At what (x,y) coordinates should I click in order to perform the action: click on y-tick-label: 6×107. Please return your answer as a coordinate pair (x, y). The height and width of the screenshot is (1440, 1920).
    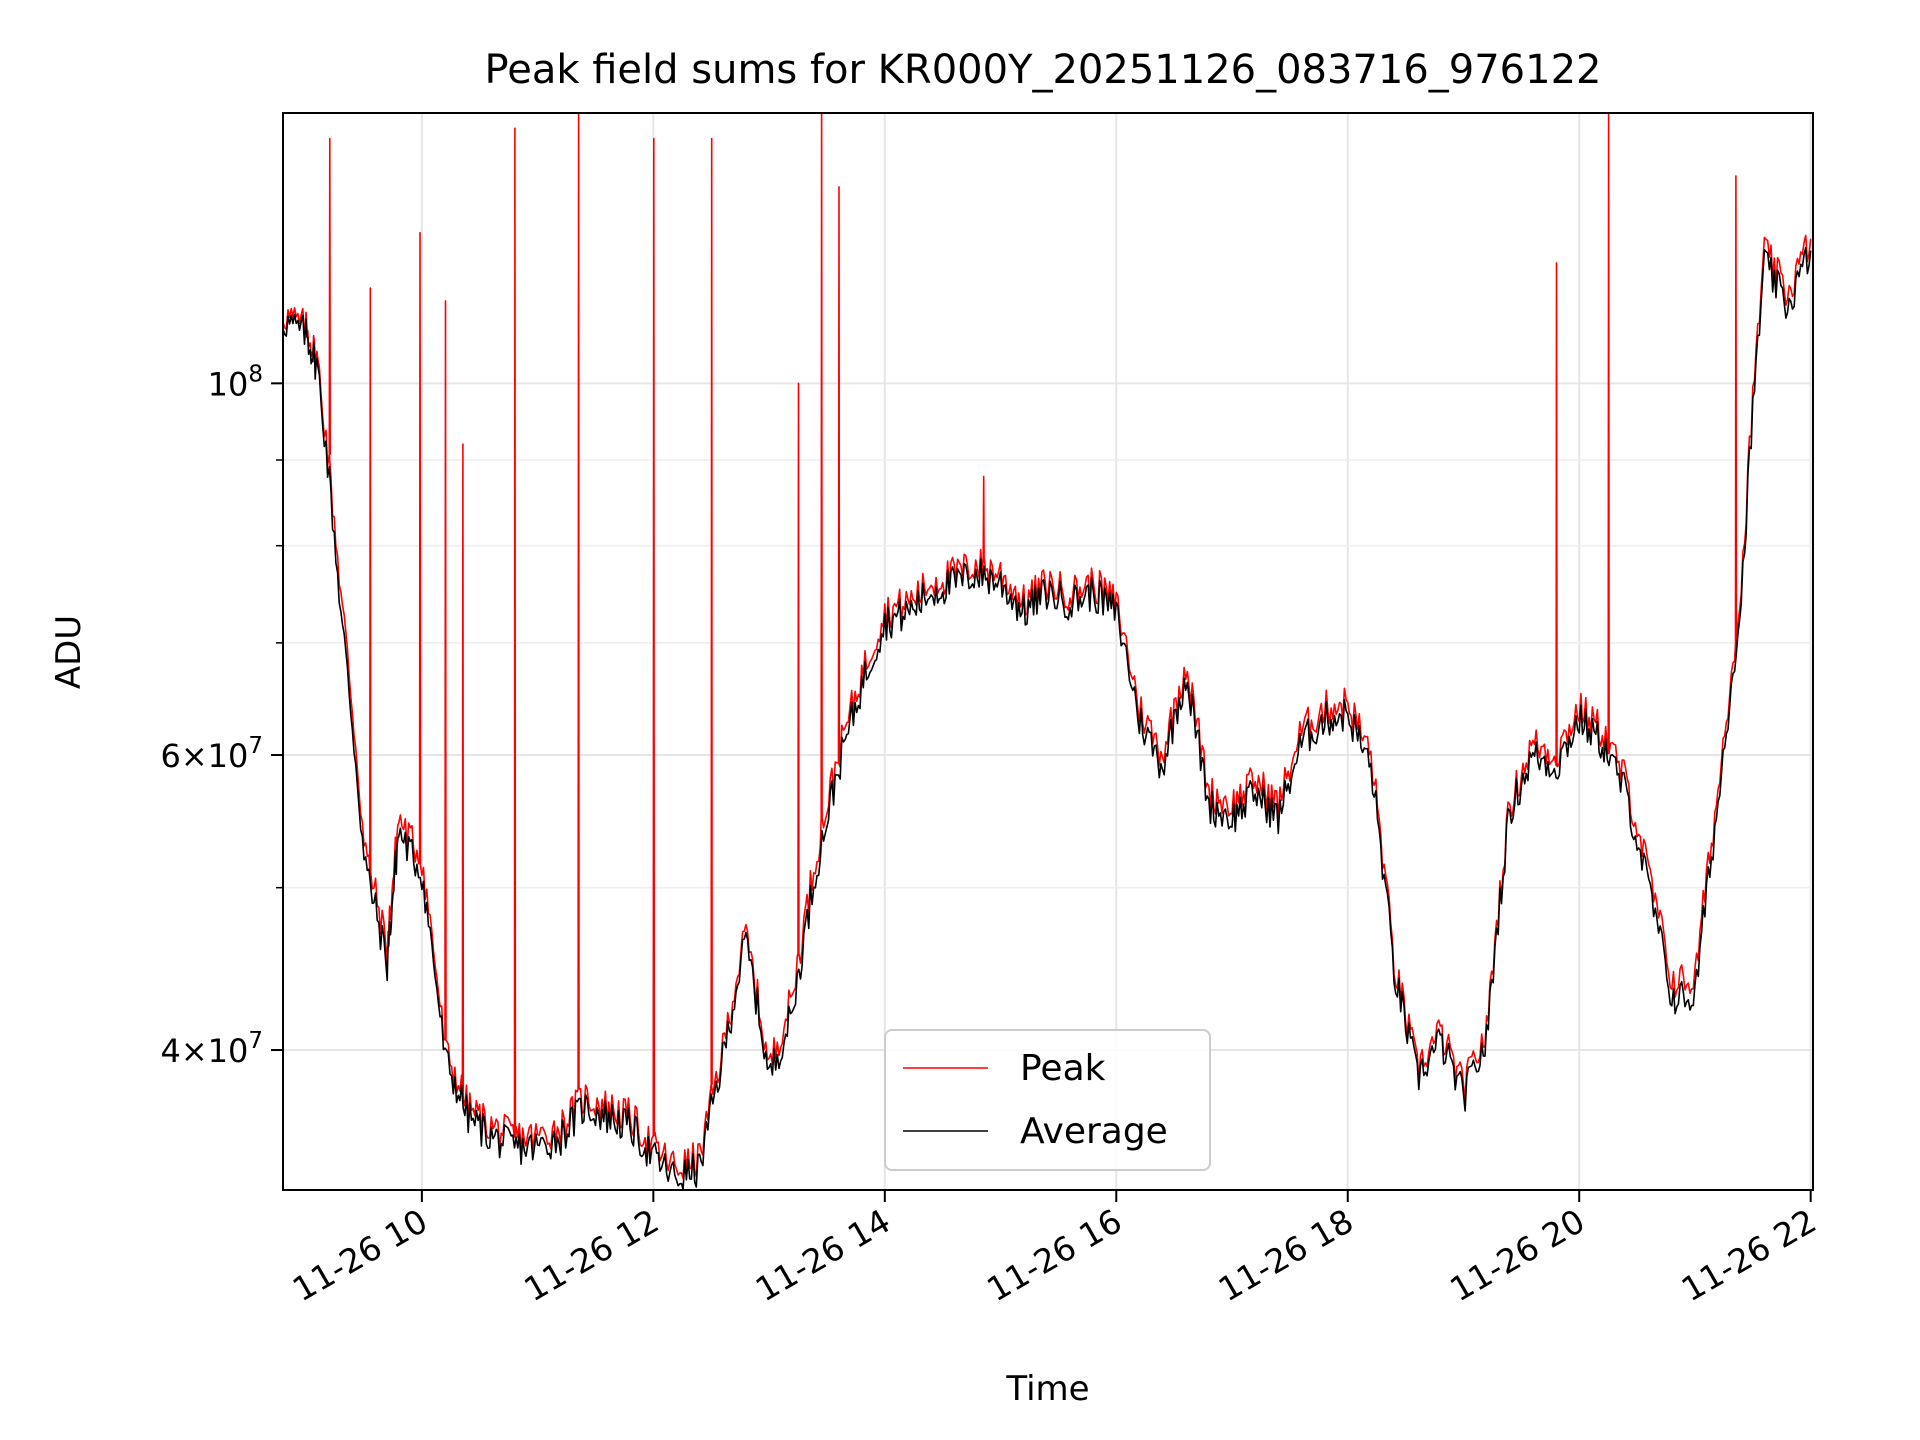
    Looking at the image, I should click on (211, 754).